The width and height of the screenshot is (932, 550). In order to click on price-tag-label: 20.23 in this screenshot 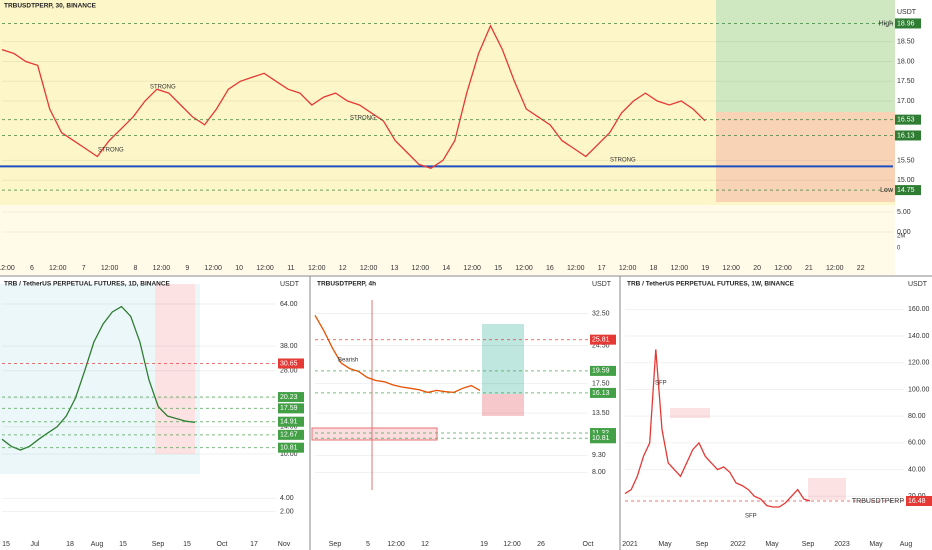, I will do `click(289, 397)`.